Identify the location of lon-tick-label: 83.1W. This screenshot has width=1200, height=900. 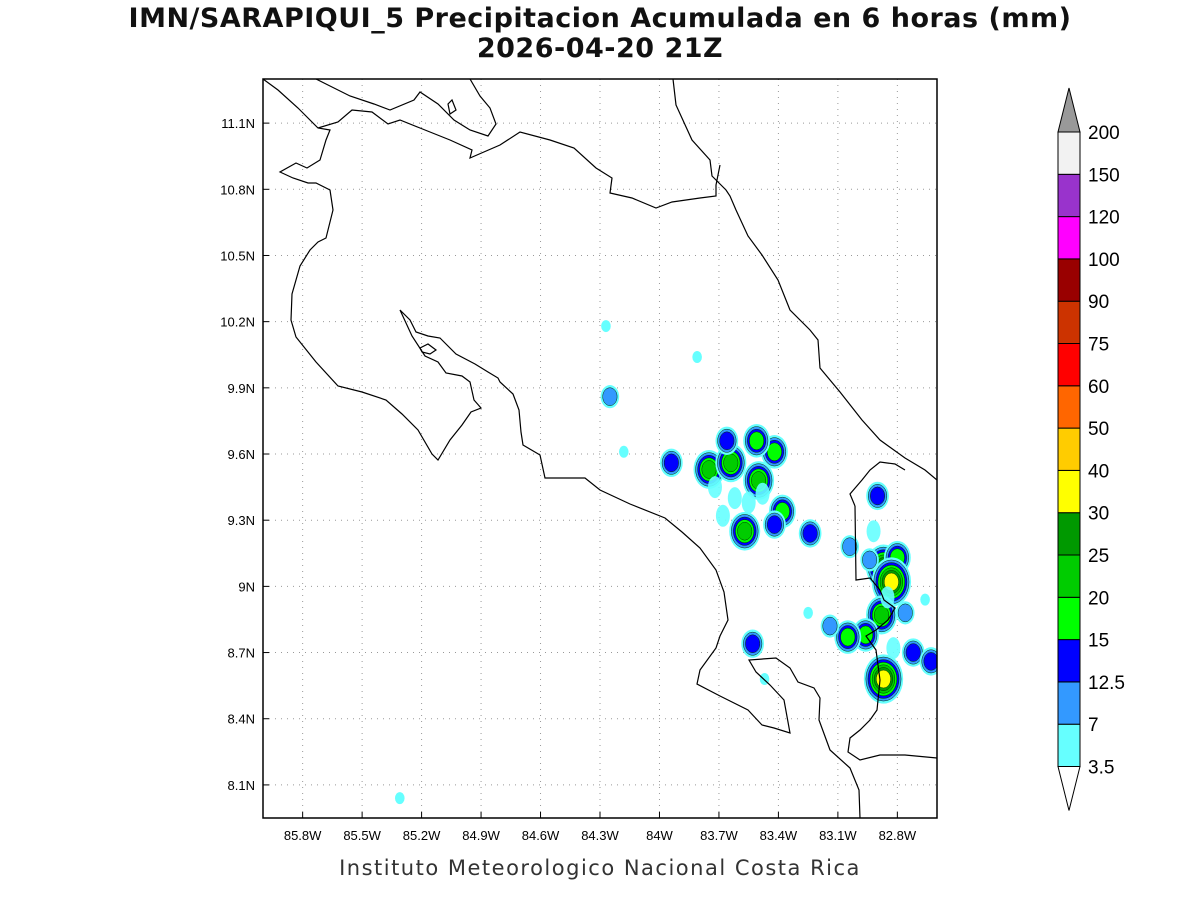
(838, 835).